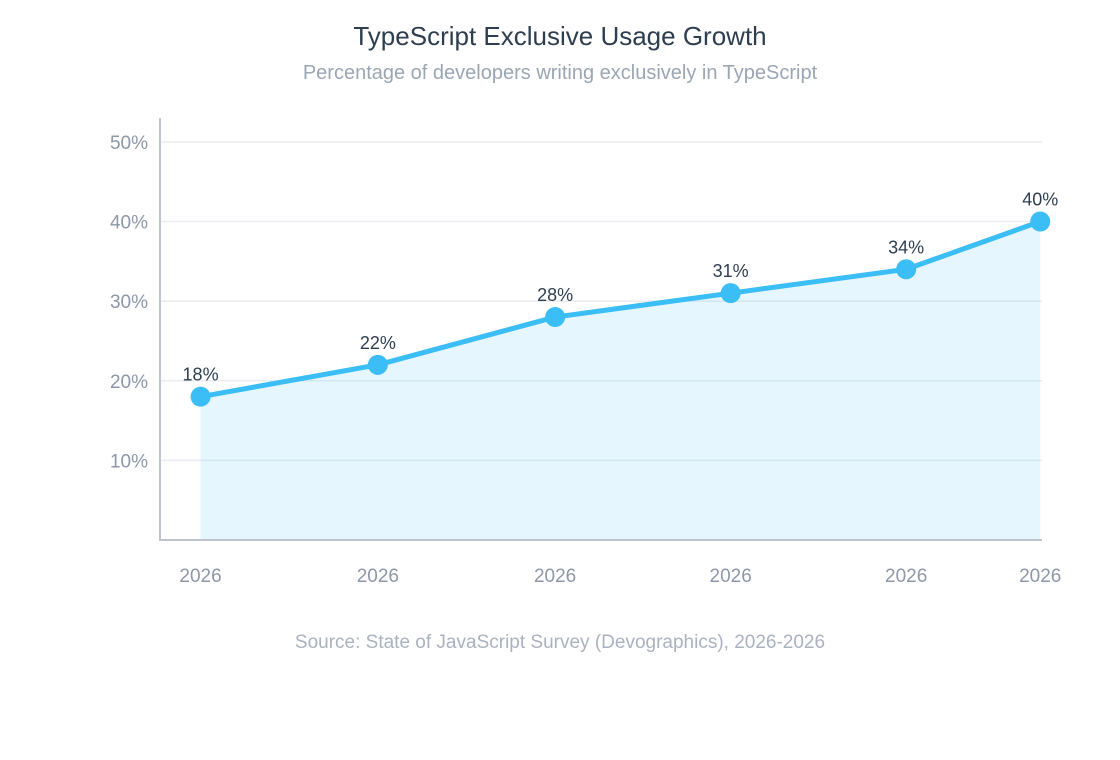 Image resolution: width=1120 pixels, height=760 pixels. Describe the element at coordinates (129, 382) in the screenshot. I see `y-axis-tick-label: 20%` at that location.